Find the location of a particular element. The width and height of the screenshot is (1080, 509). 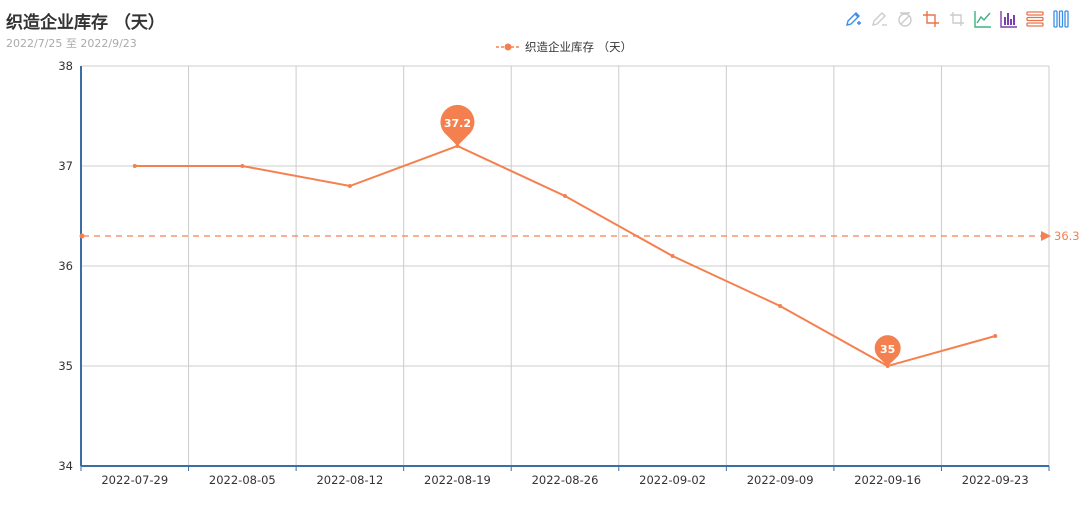

x-tick-label: 2022-09-09 is located at coordinates (780, 480).